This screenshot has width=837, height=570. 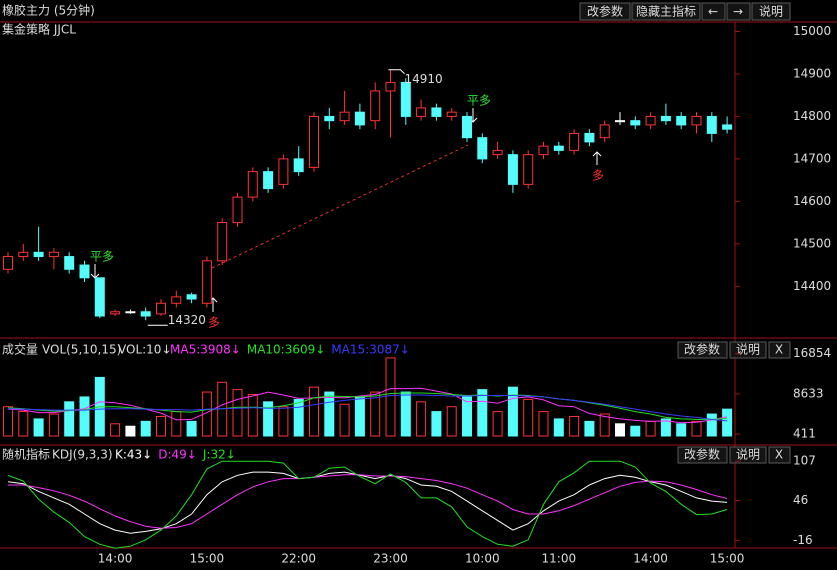 What do you see at coordinates (812, 31) in the screenshot?
I see `y-tick-label: 15000` at bounding box center [812, 31].